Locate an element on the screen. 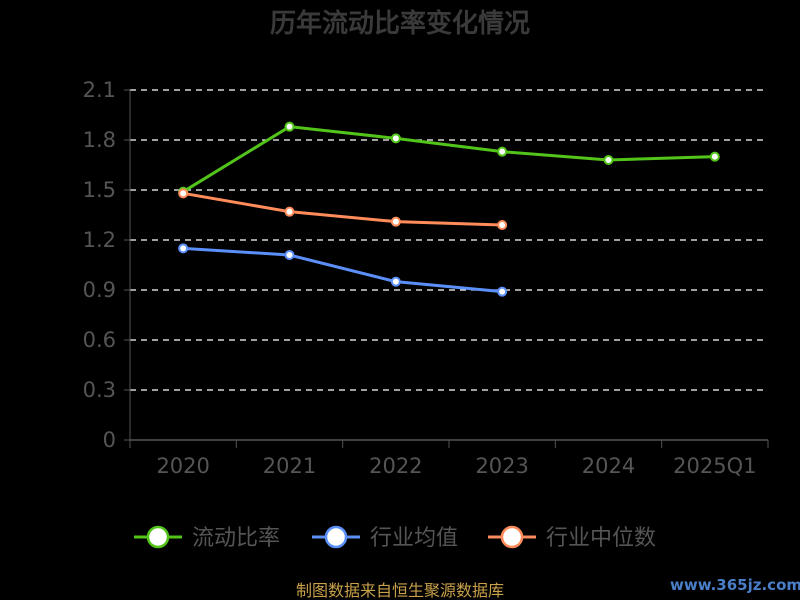 This screenshot has width=800, height=600. x-tick-label: 2020 is located at coordinates (182, 466).